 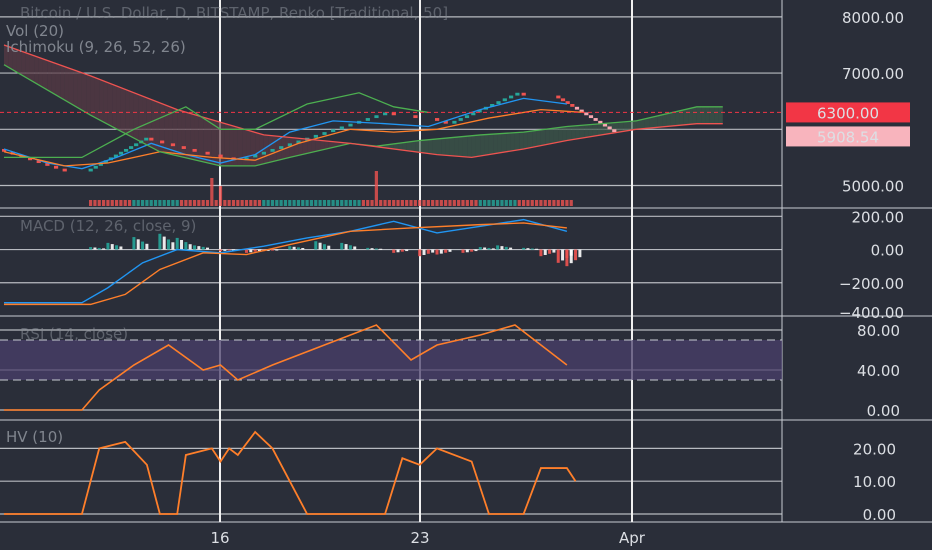 I want to click on rsi-band, so click(x=391, y=360).